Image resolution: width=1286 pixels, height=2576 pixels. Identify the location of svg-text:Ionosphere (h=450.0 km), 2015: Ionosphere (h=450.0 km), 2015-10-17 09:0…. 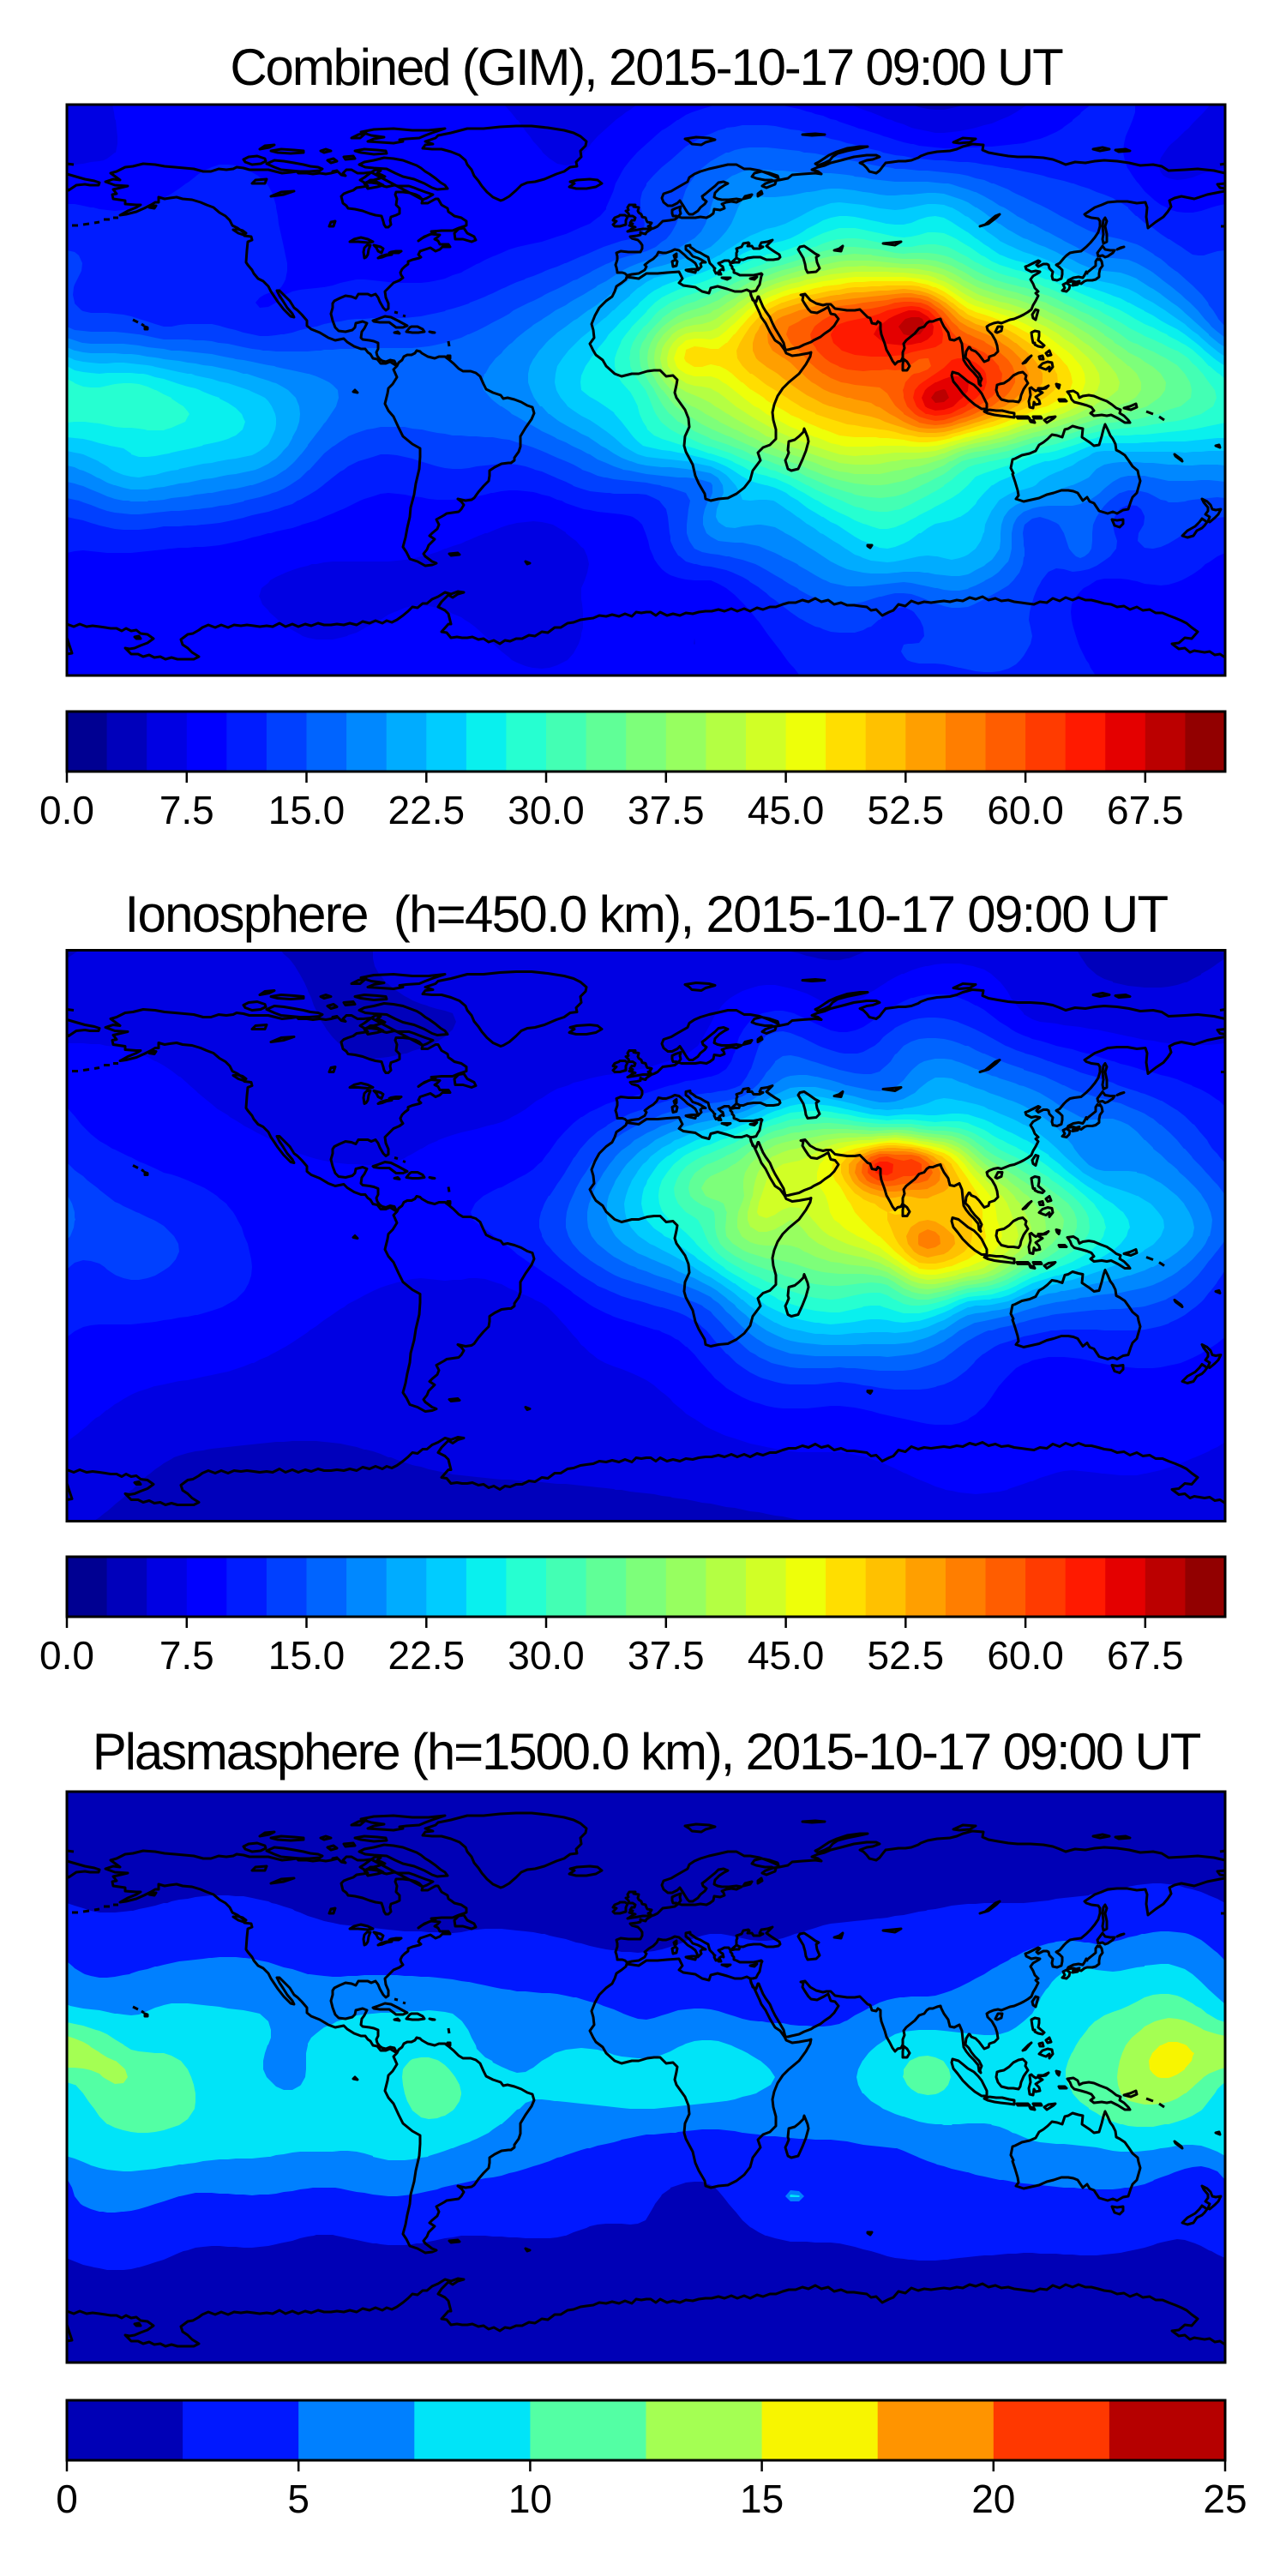
(647, 914).